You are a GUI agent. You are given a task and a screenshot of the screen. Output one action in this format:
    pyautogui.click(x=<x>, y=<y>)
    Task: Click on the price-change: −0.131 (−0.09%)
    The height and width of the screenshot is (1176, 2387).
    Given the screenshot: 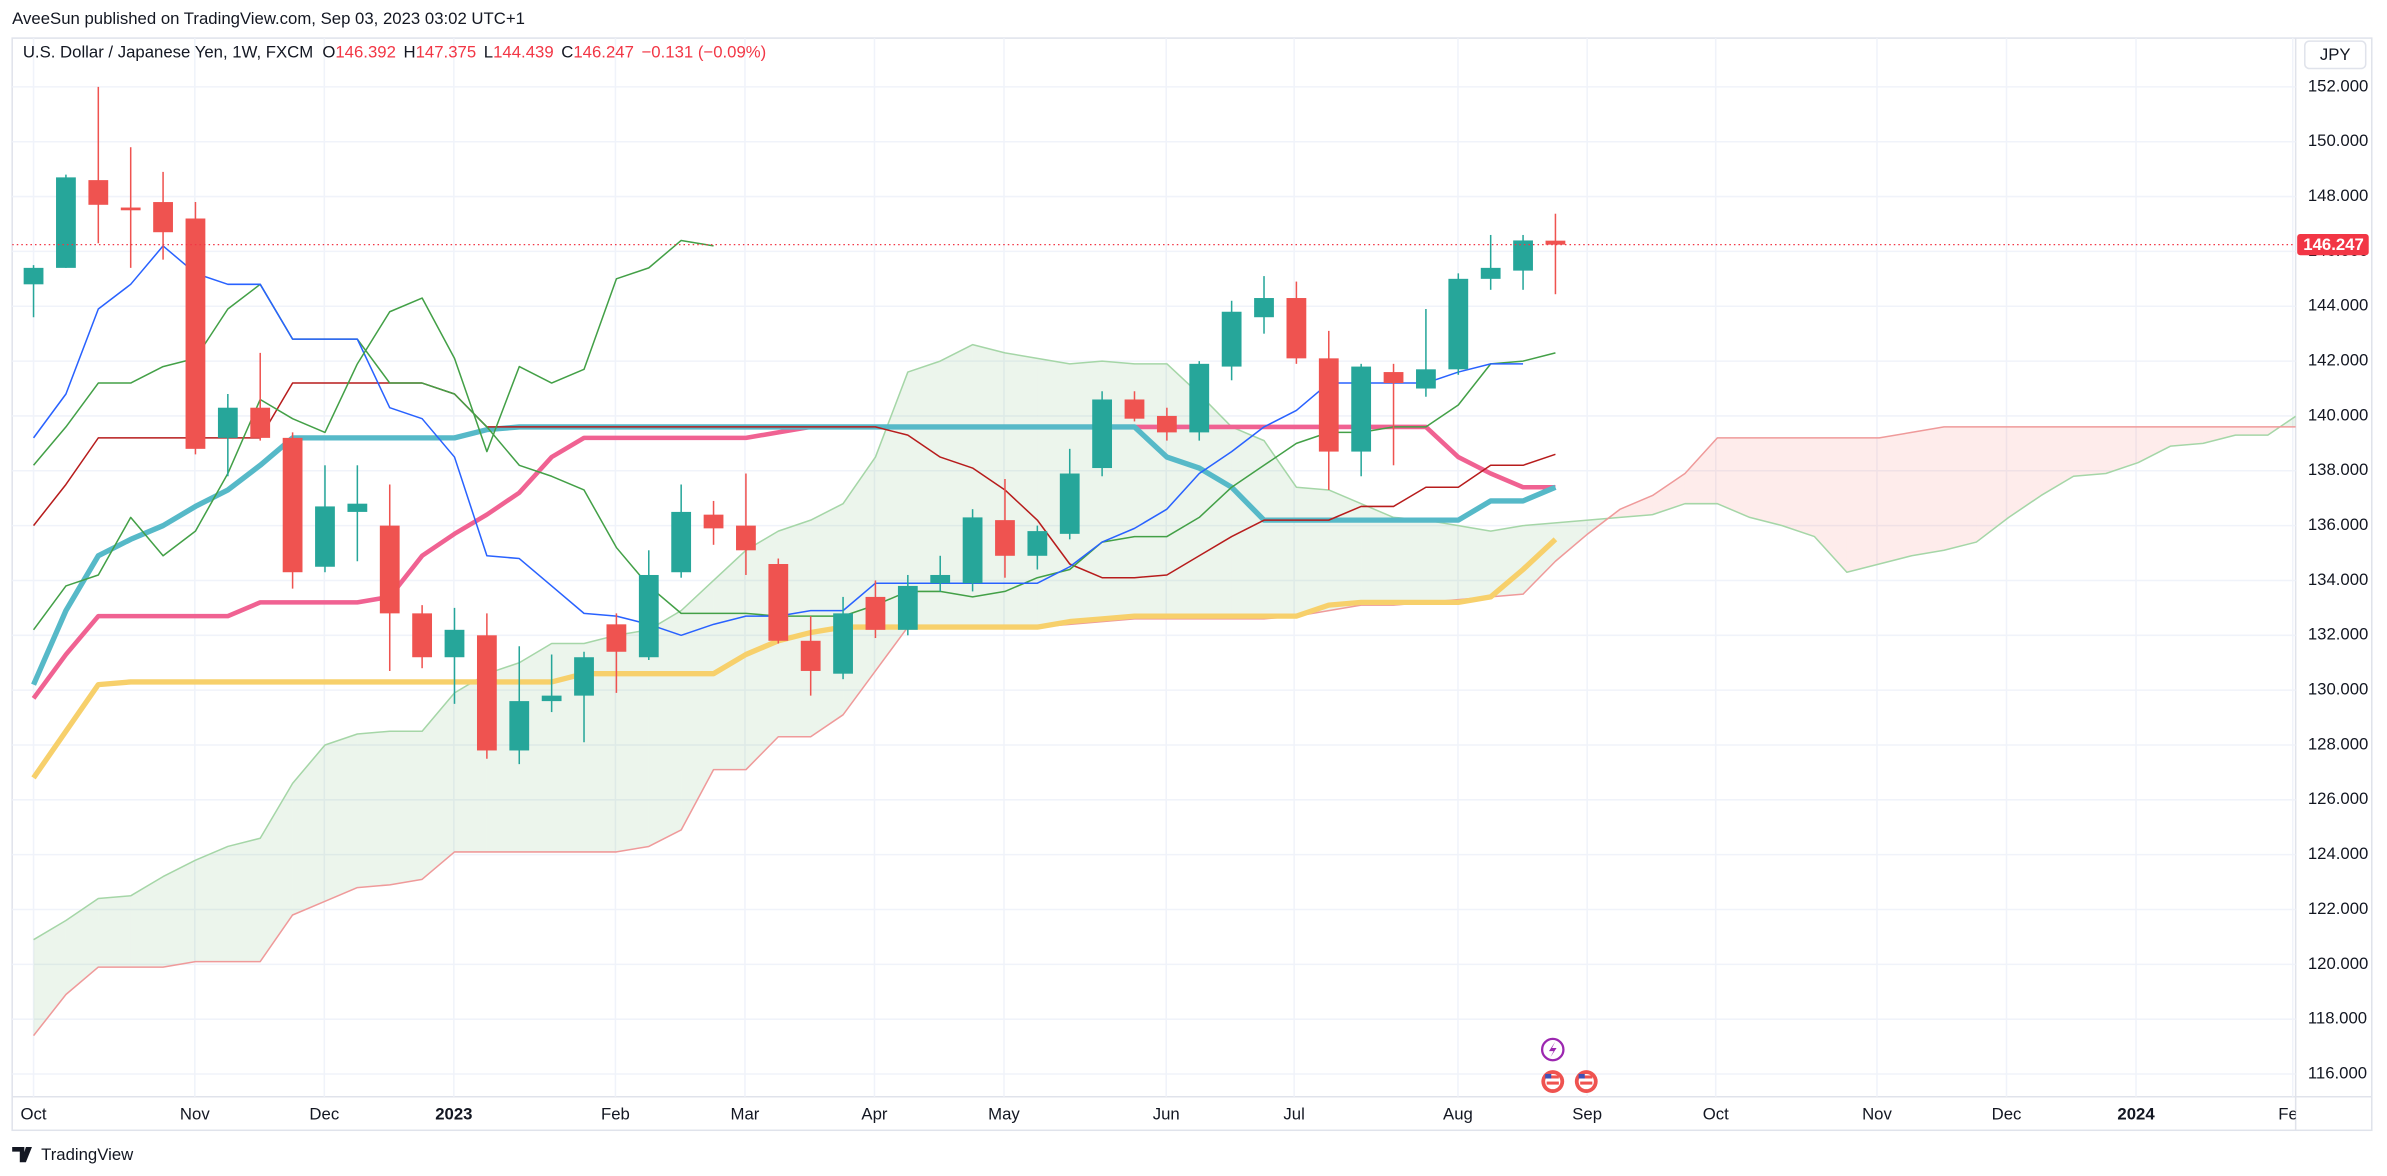 What is the action you would take?
    pyautogui.click(x=704, y=52)
    